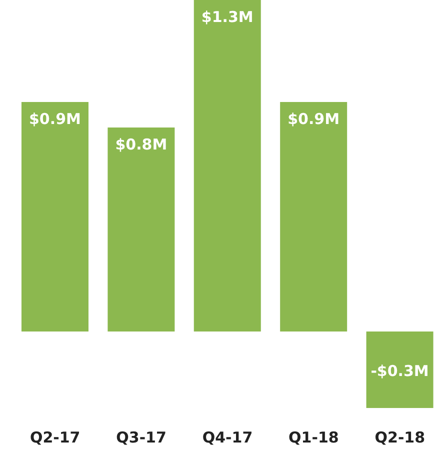 The image size is (447, 474). I want to click on data-label: $0.8M, so click(141, 145).